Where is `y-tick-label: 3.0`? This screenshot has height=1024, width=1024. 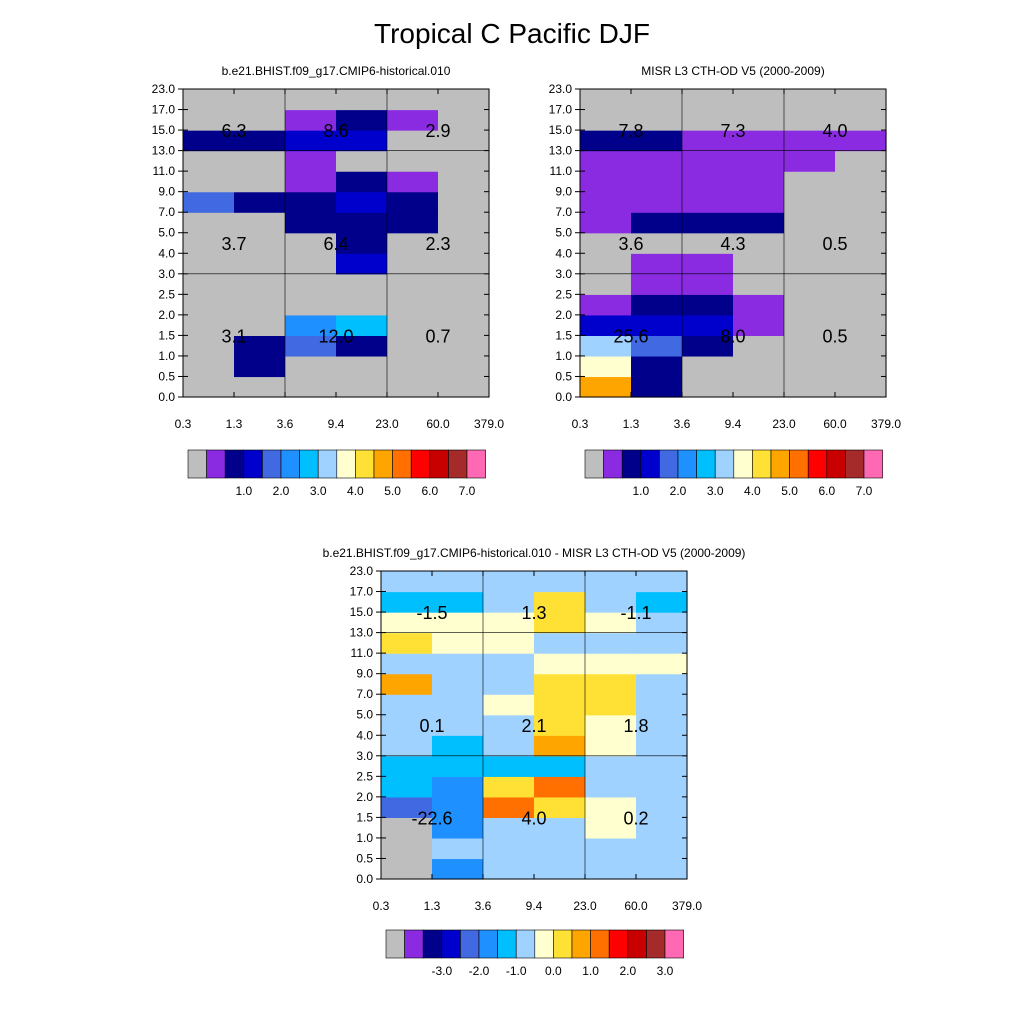 y-tick-label: 3.0 is located at coordinates (166, 274).